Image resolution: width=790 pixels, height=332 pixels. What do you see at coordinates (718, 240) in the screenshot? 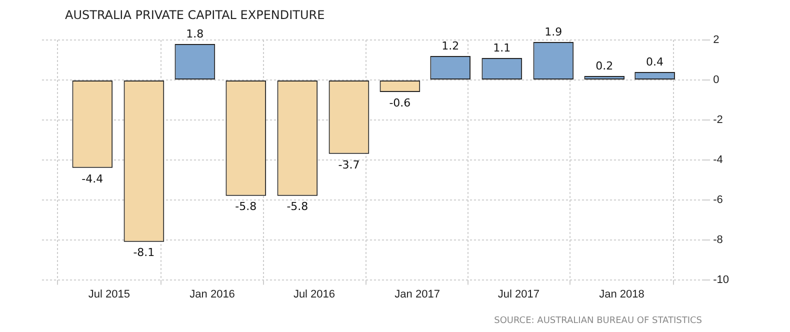
I see `y-tick-label: -8` at bounding box center [718, 240].